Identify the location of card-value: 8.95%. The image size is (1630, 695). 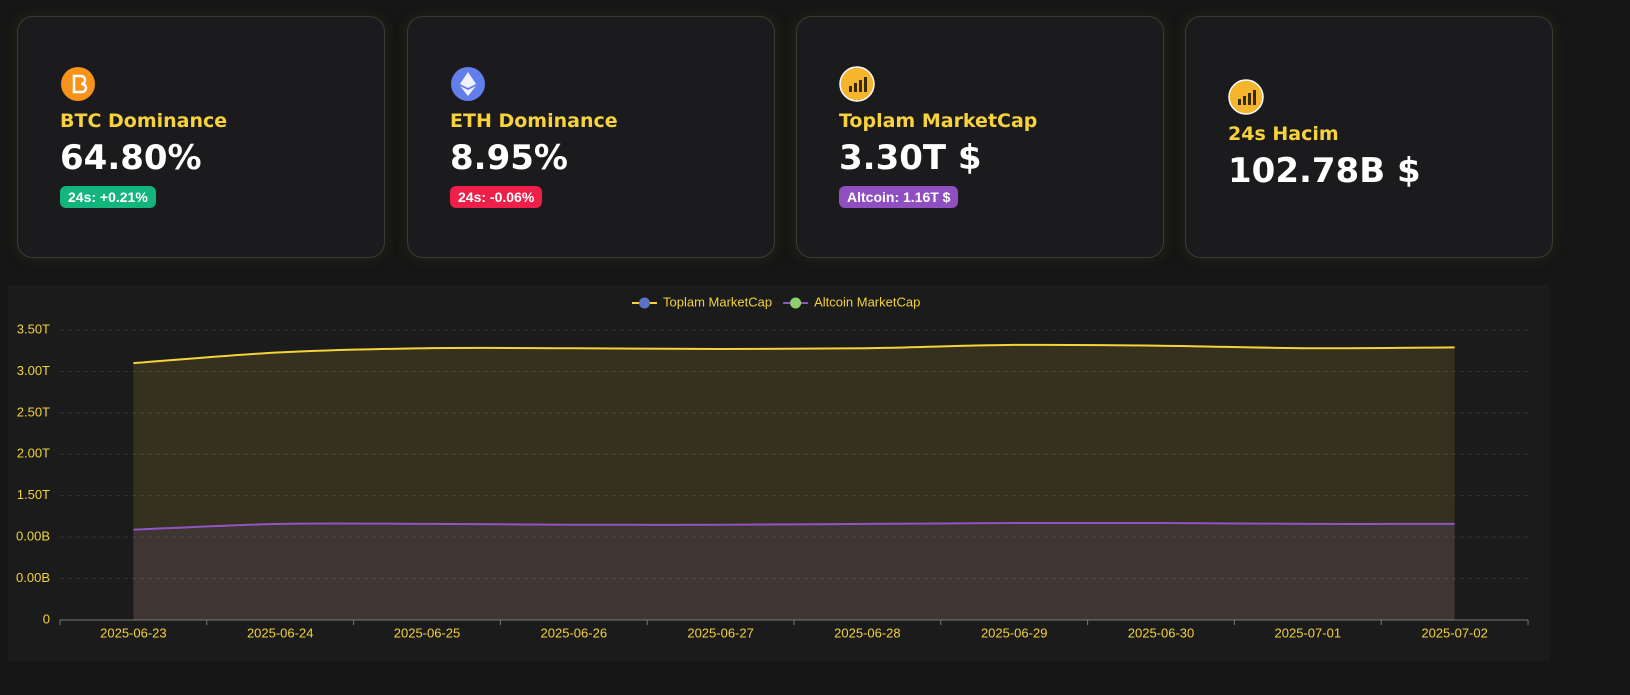
(509, 158).